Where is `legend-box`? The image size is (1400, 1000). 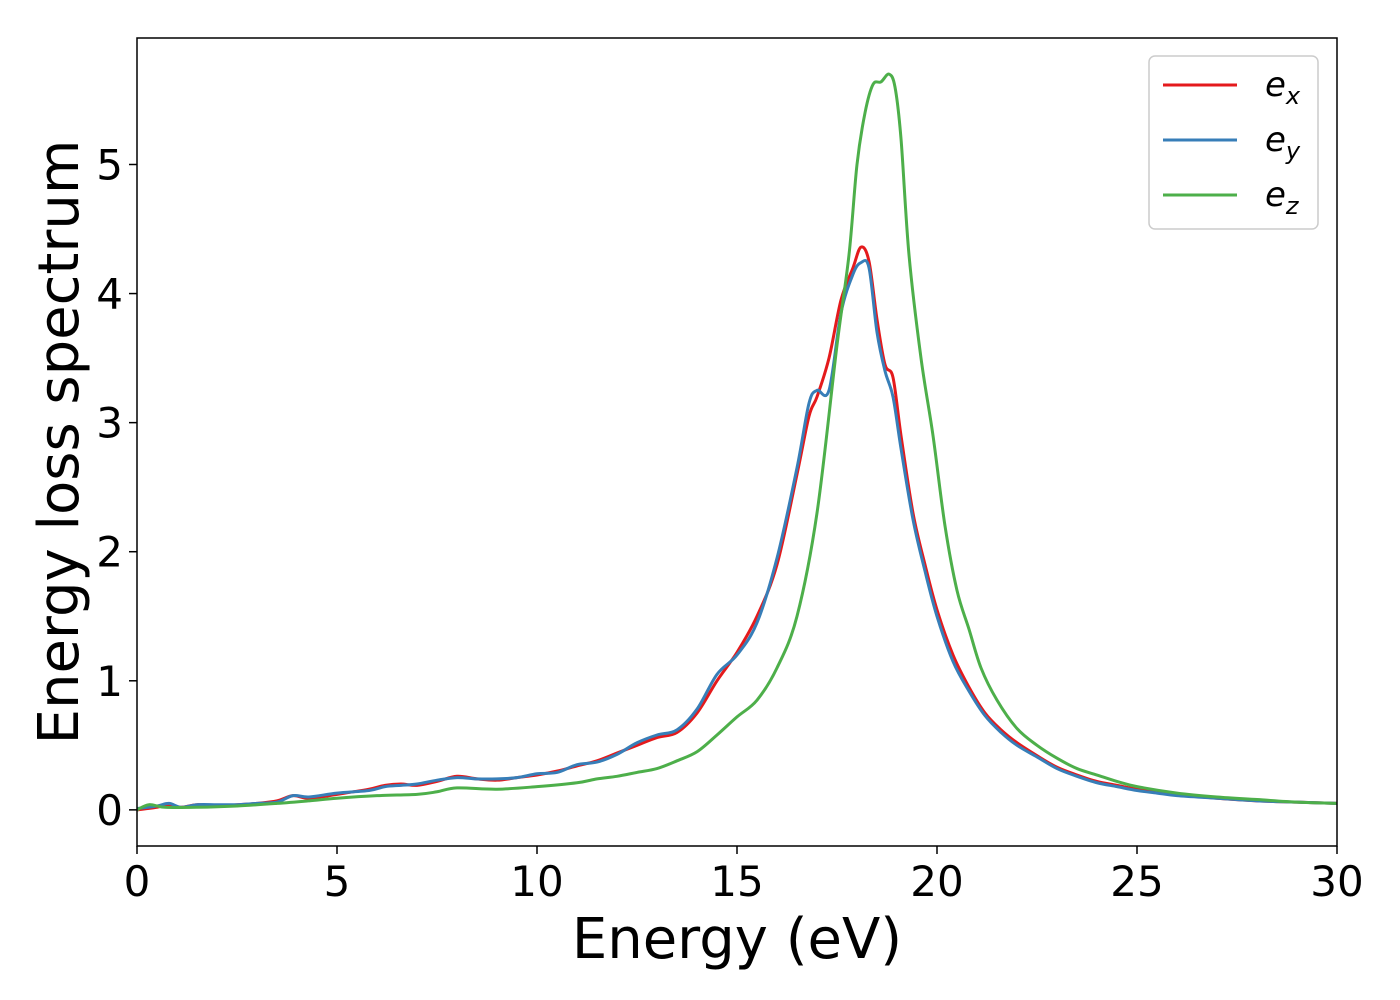
legend-box is located at coordinates (1233, 142).